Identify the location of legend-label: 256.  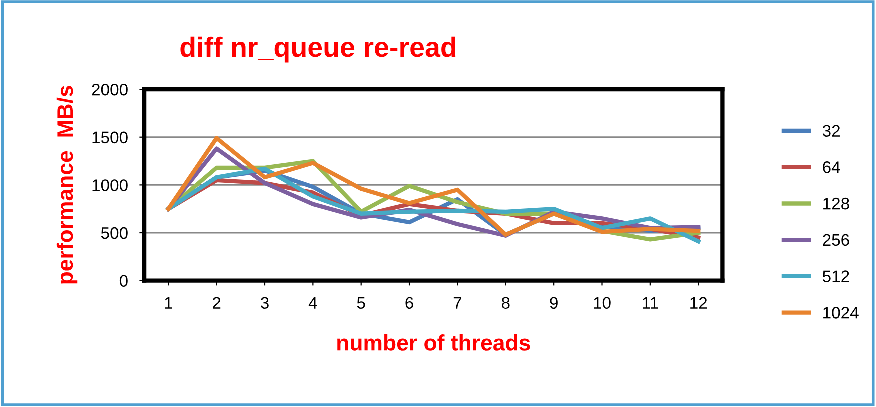
(836, 240).